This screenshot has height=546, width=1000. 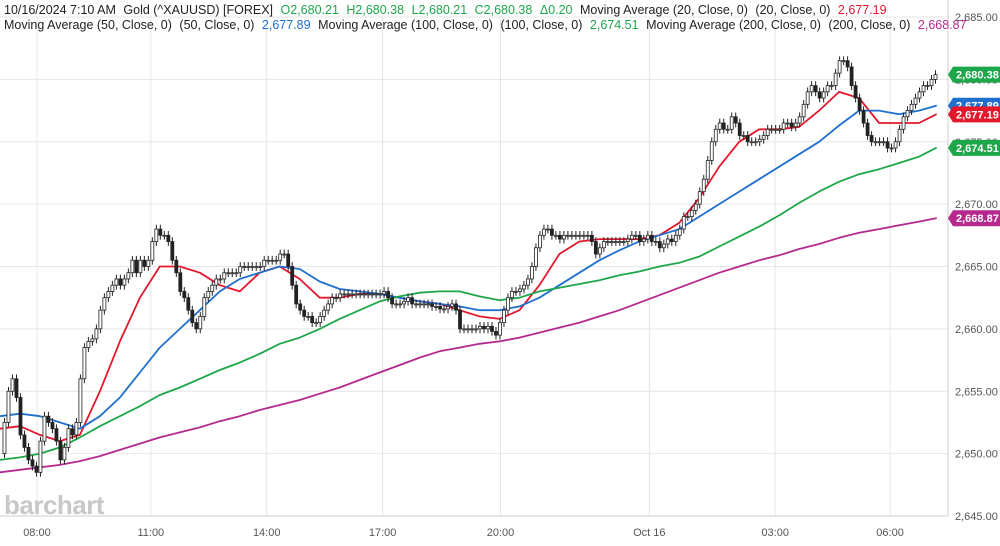 I want to click on y-tick-label: 2,645.00, so click(x=976, y=517).